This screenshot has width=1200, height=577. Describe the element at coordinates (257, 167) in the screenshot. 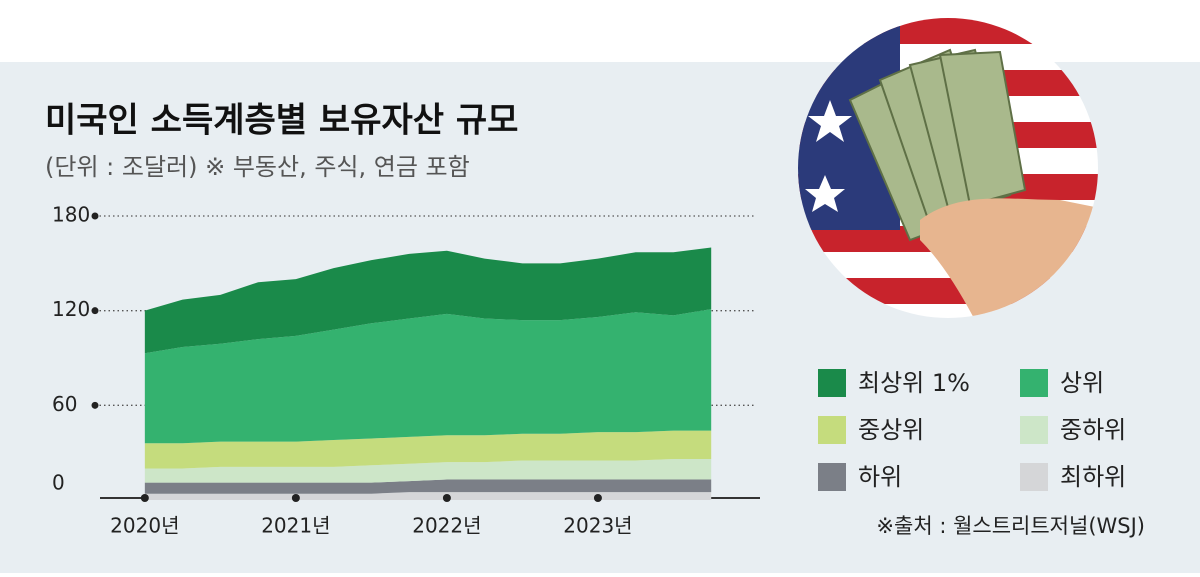

I see `chart-subtitle: (단위 : 조달러) ※ 부동산, 주식, 연금 포함` at that location.